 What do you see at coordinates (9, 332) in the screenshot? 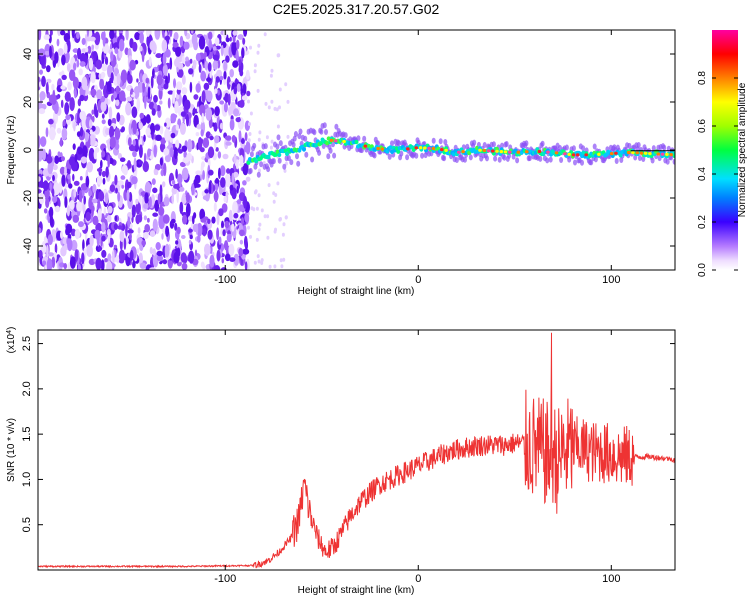
I see `snr-y-multiplier-exp: 4` at bounding box center [9, 332].